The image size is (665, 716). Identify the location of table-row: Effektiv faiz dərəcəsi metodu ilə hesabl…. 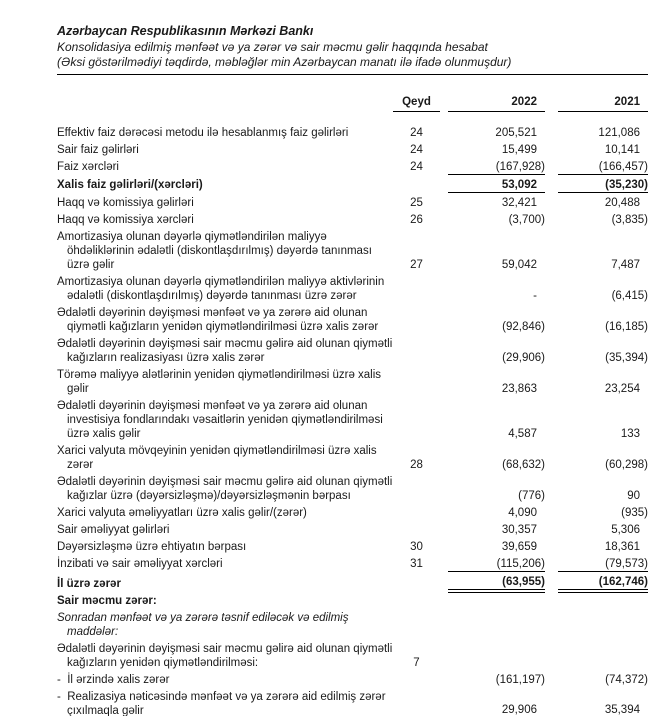
(352, 125).